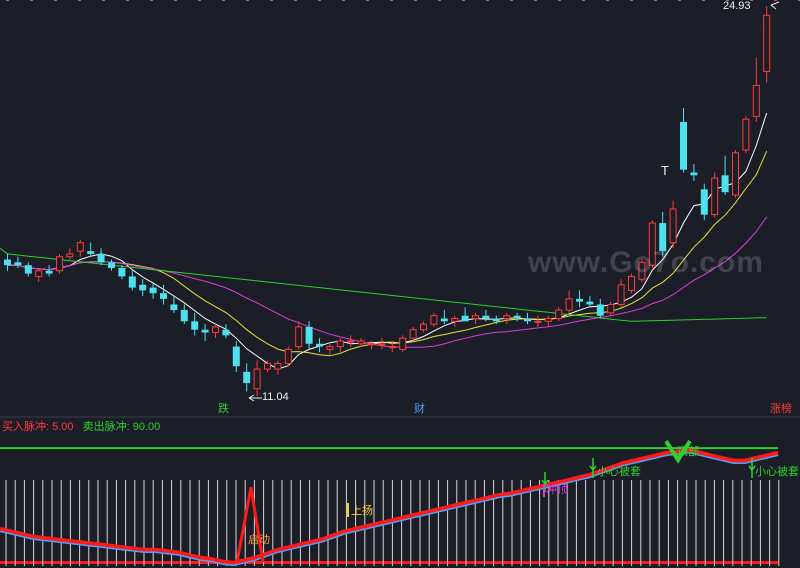  What do you see at coordinates (348, 510) in the screenshot?
I see `shangyang-bar` at bounding box center [348, 510].